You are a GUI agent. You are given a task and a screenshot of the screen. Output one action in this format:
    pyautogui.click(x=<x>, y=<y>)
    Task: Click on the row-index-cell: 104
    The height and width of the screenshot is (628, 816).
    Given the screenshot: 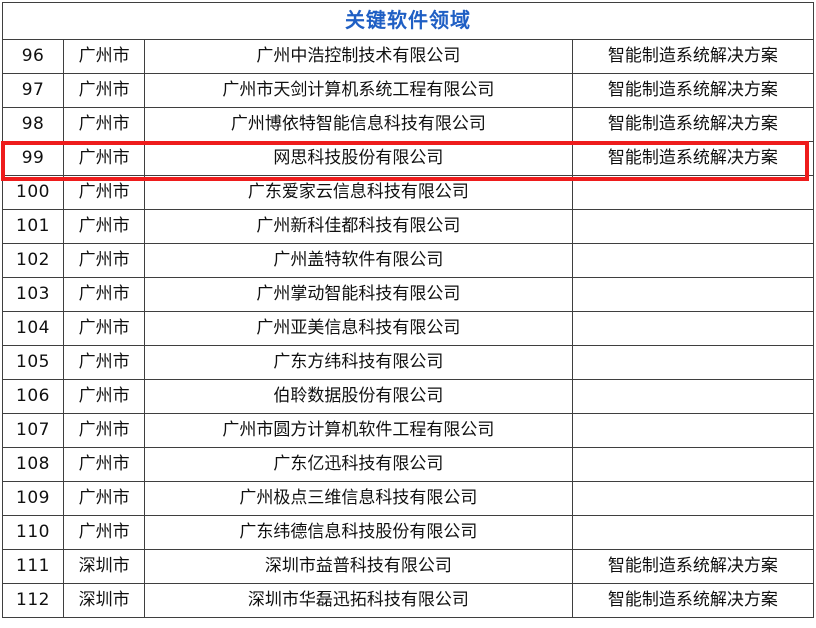 What is the action you would take?
    pyautogui.click(x=33, y=328)
    